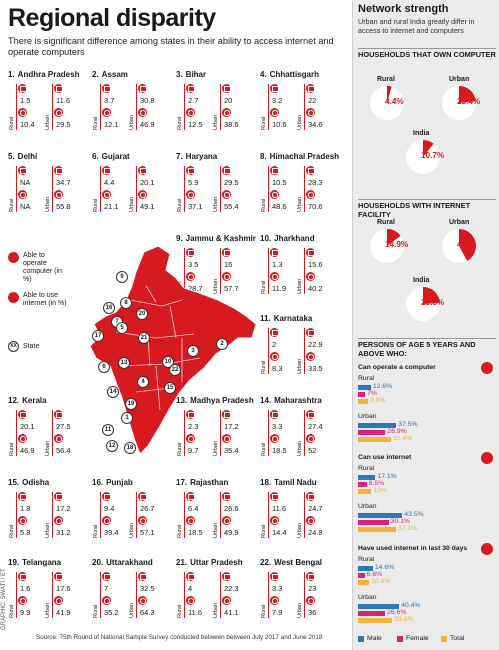 This screenshot has height=650, width=499. Describe the element at coordinates (218, 401) in the screenshot. I see `state-title: 13. Madhya Pradesh` at that location.